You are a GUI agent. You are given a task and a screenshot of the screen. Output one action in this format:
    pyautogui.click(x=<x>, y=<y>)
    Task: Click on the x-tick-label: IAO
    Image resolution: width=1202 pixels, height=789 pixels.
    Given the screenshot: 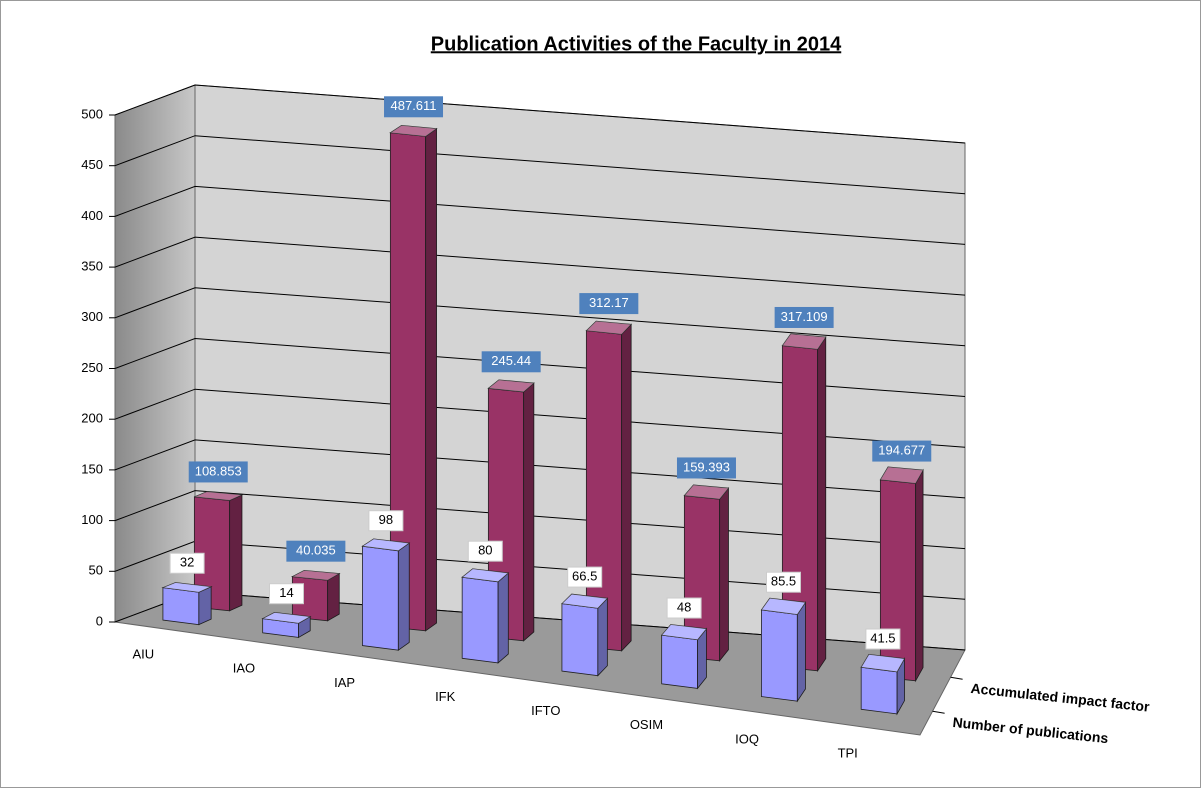 What is the action you would take?
    pyautogui.click(x=244, y=668)
    